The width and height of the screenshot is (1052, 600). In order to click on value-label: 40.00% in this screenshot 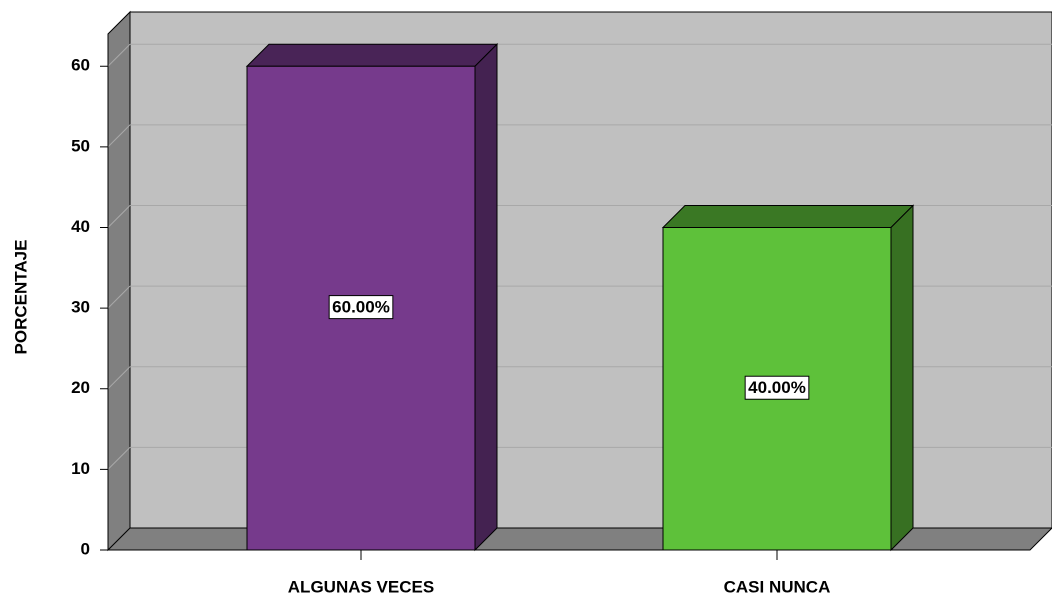, I will do `click(777, 387)`.